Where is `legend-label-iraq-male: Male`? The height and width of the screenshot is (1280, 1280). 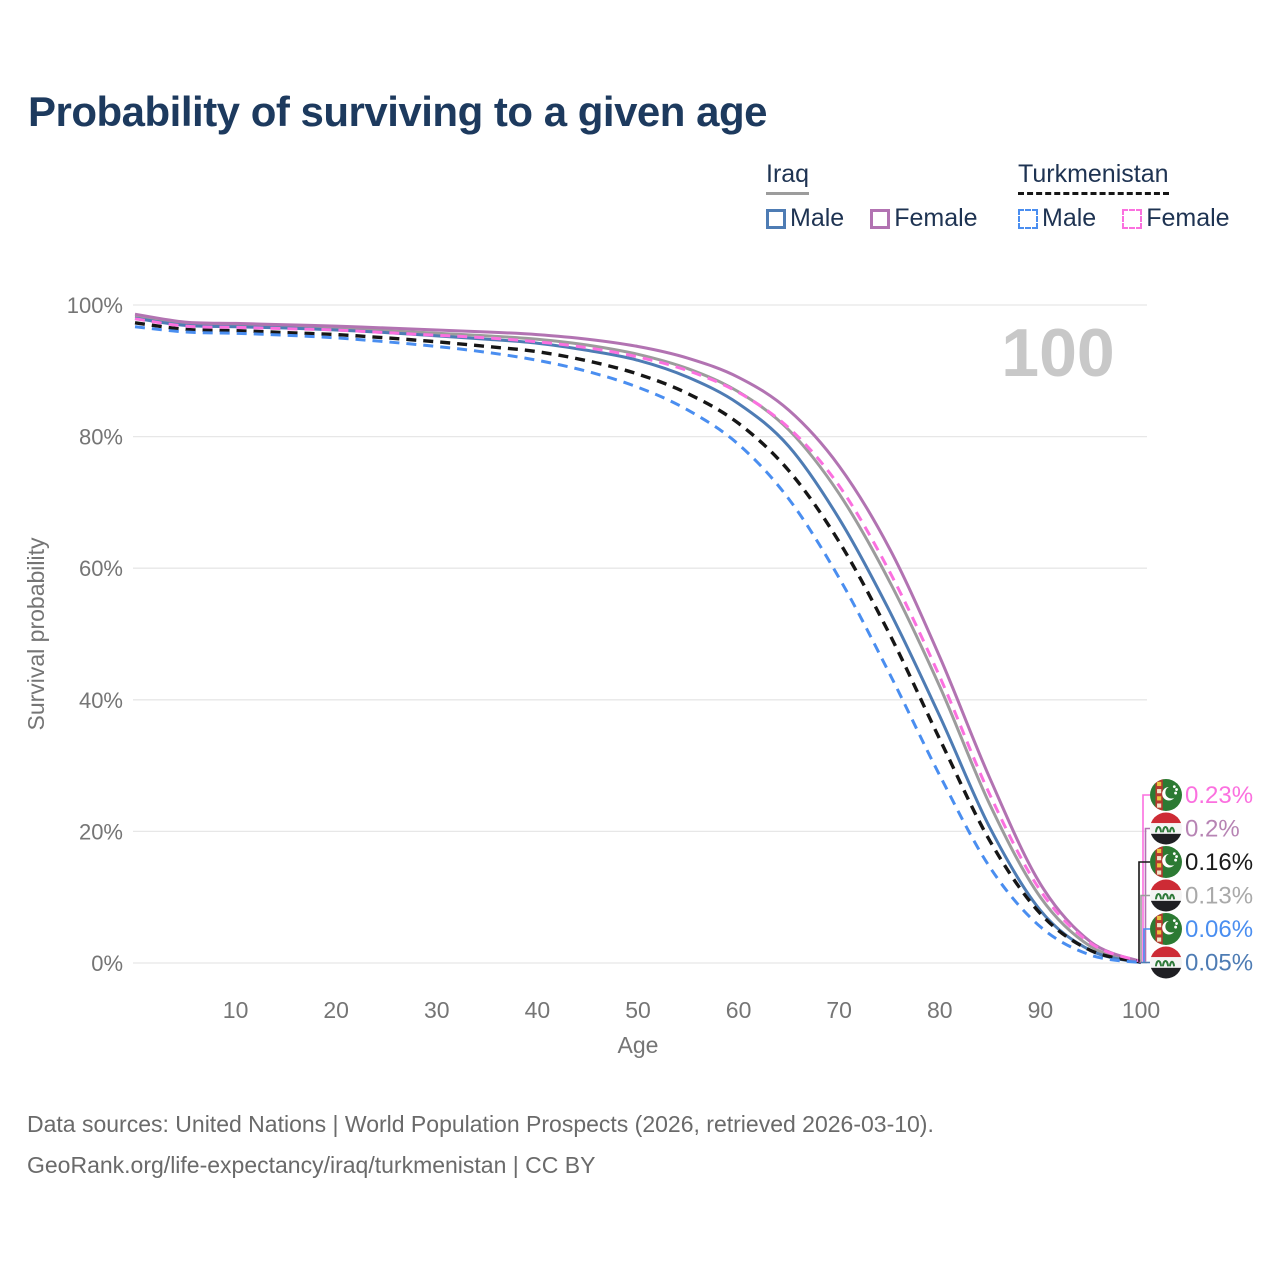
legend-label-iraq-male: Male is located at coordinates (817, 218).